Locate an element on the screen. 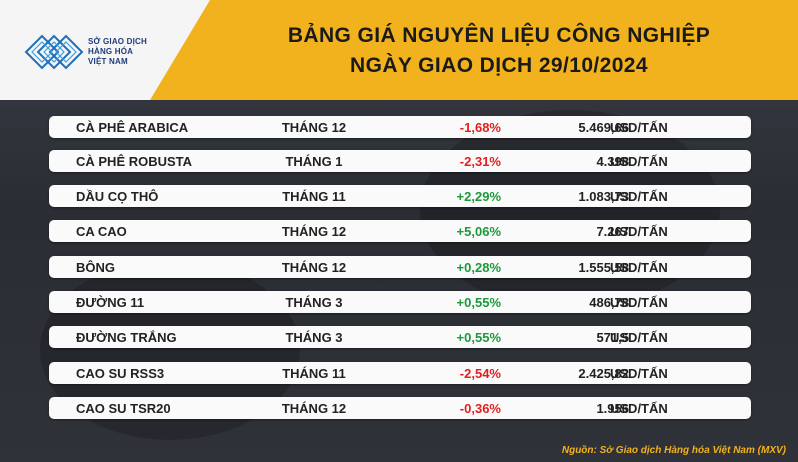  price-value: 571,5 is located at coordinates (612, 337).